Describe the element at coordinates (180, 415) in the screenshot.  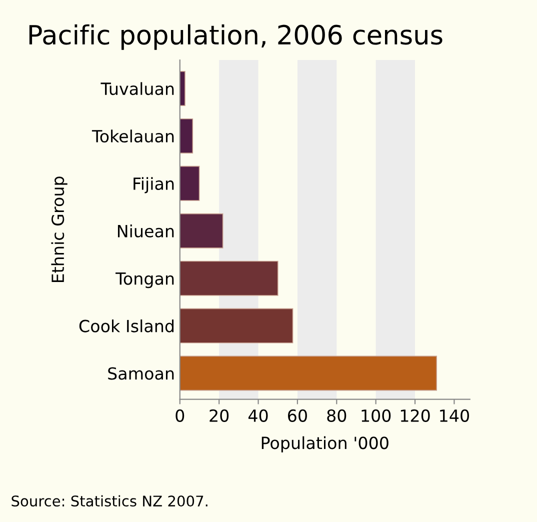
I see `x-tick-label: 0` at that location.